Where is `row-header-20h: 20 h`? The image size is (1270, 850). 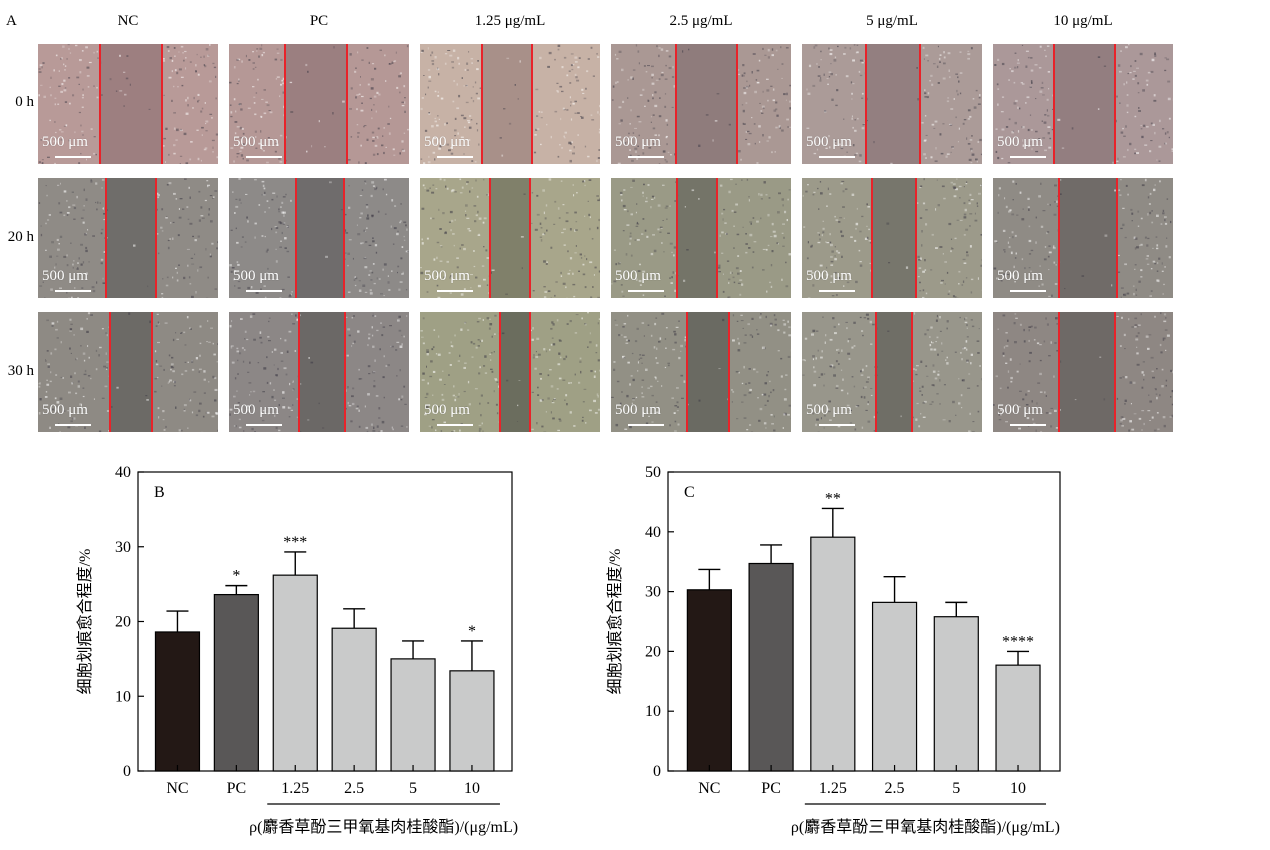 row-header-20h: 20 h is located at coordinates (20, 237).